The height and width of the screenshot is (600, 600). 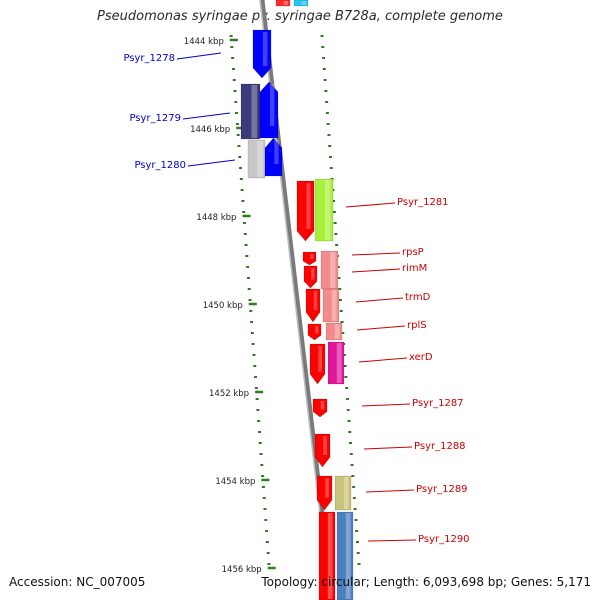 I want to click on gene-trmD-shine, so click(x=315, y=301).